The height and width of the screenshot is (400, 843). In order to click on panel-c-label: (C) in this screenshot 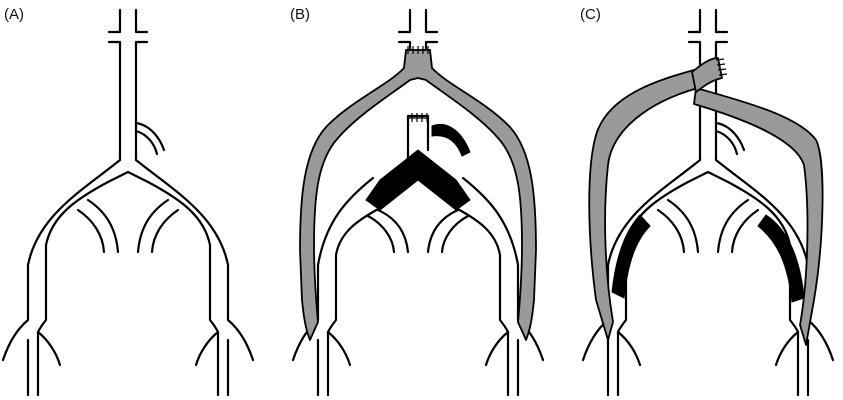, I will do `click(590, 14)`.